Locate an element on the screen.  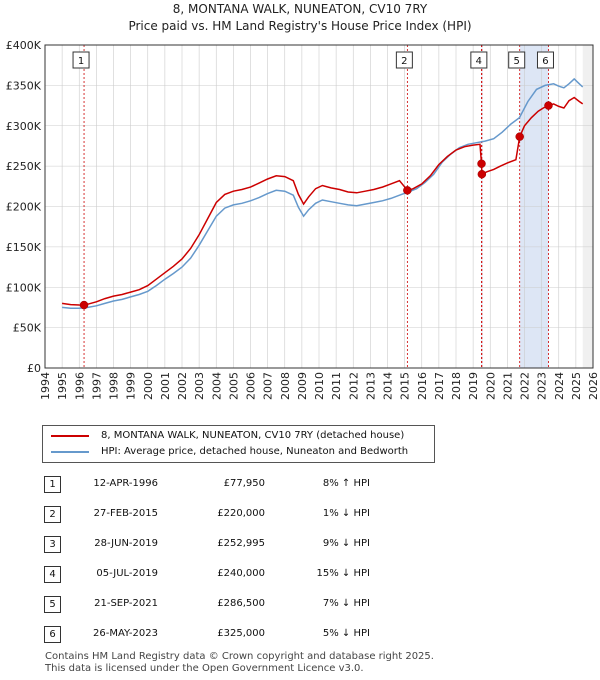
y-tick-label: £0 is located at coordinates (34, 368).